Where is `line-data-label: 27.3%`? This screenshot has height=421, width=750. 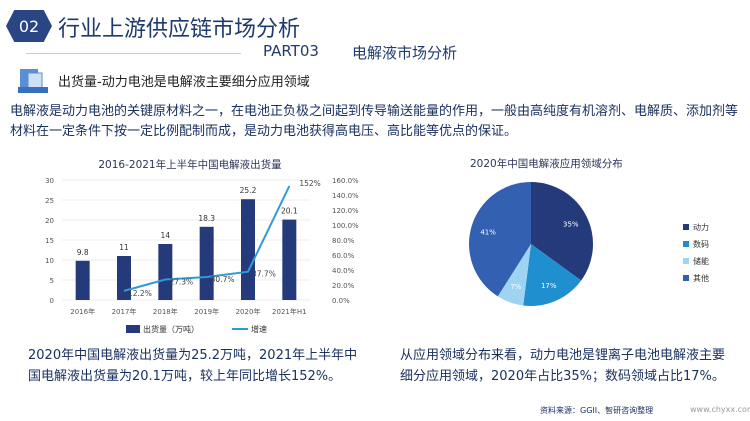
line-data-label: 27.3% is located at coordinates (181, 282).